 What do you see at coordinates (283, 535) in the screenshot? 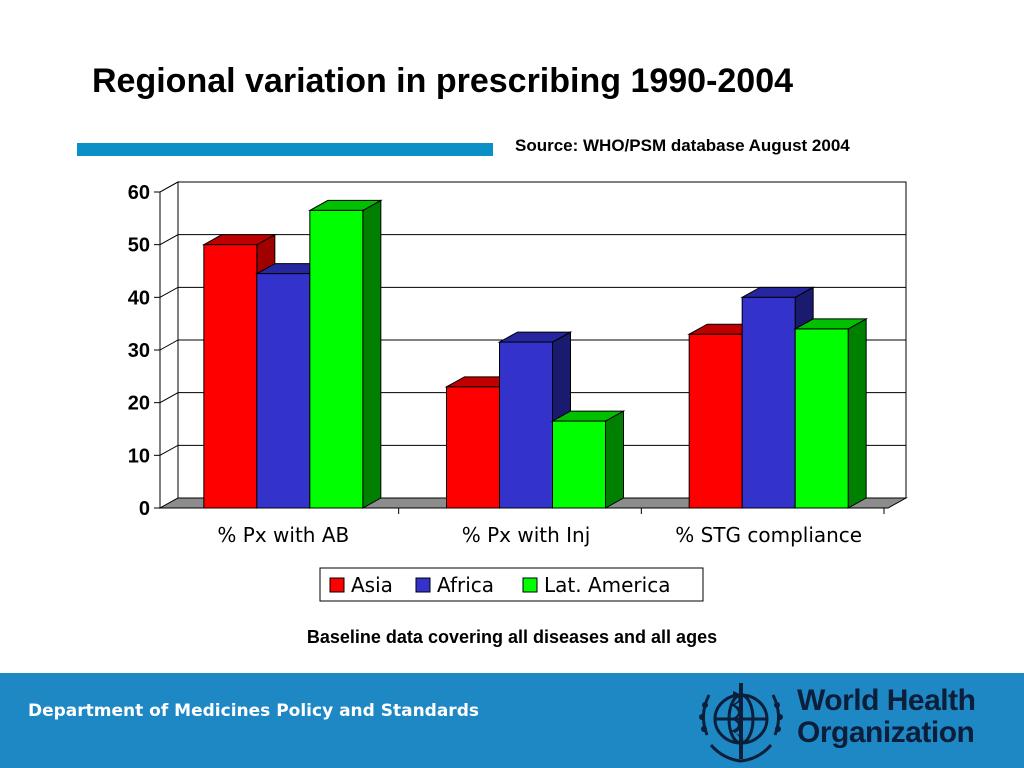
I see `x-tick-label: % Px with AB` at bounding box center [283, 535].